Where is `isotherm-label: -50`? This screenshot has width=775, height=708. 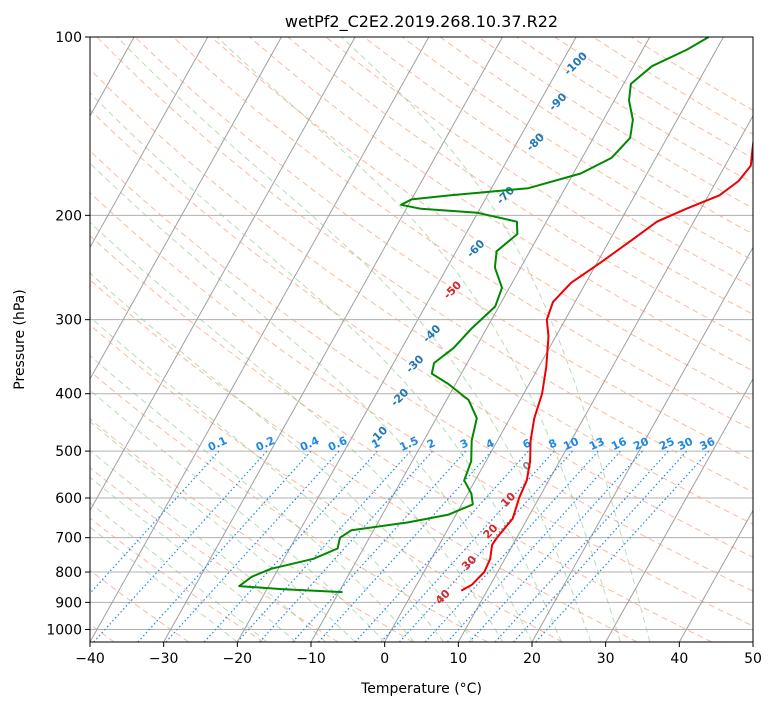 isotherm-label: -50 is located at coordinates (452, 289).